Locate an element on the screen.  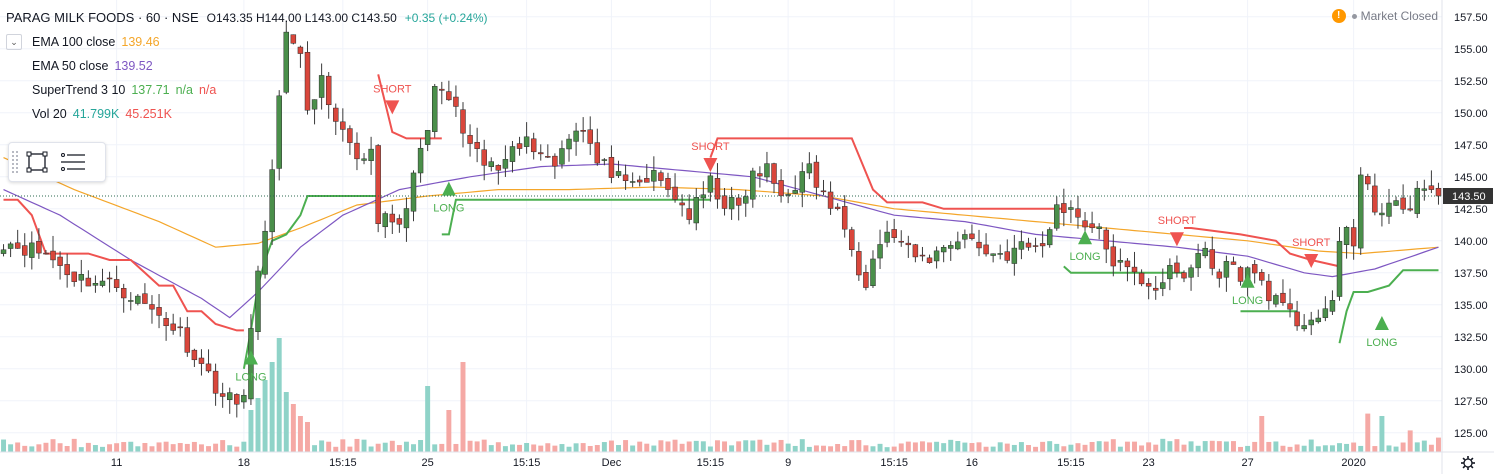
x-tick-label: 23 is located at coordinates (1149, 463).